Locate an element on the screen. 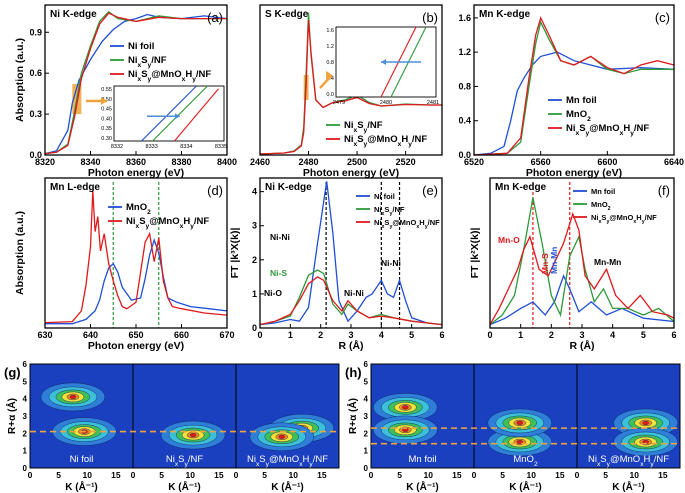  panel-label: (e) is located at coordinates (430, 190).